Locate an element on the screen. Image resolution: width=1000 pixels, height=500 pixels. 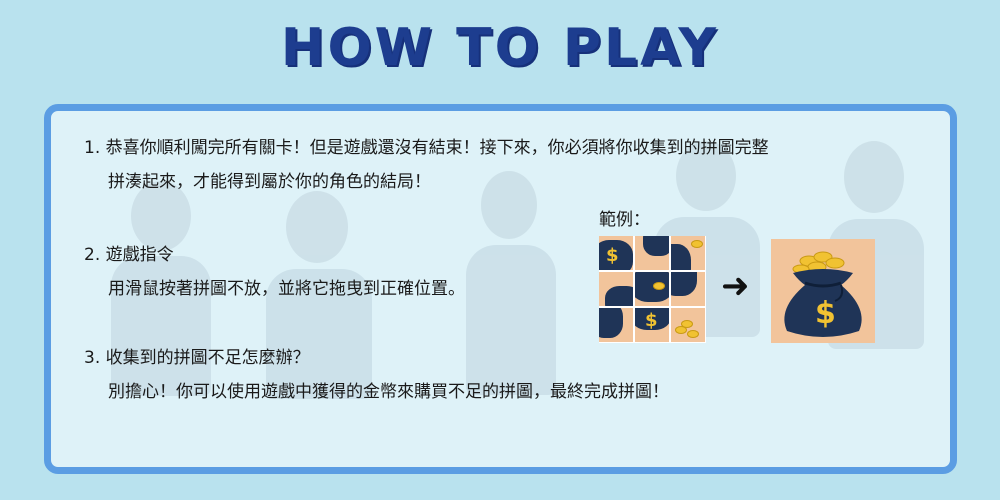
money-bag-icon: $ is located at coordinates (823, 294).